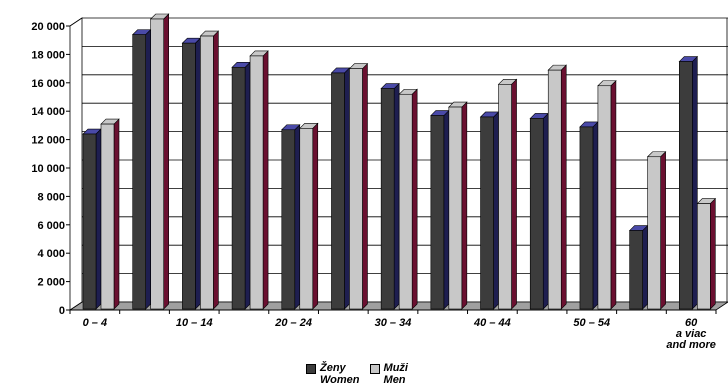 This screenshot has width=728, height=392. Describe the element at coordinates (492, 323) in the screenshot. I see `x-tick-label: 40 – 44` at that location.